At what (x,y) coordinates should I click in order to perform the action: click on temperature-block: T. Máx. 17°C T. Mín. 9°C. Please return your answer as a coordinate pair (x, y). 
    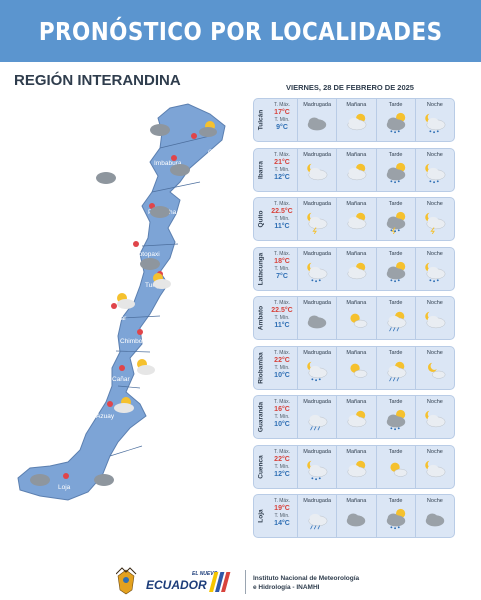
    Looking at the image, I should click on (282, 120).